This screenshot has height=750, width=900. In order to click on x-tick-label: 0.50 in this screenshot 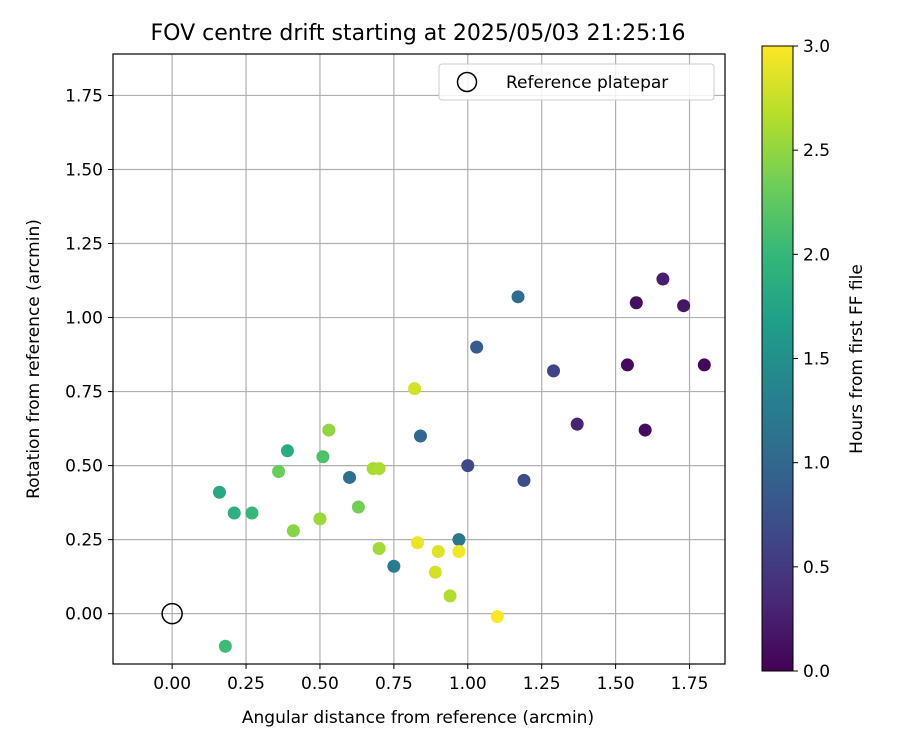, I will do `click(320, 684)`.